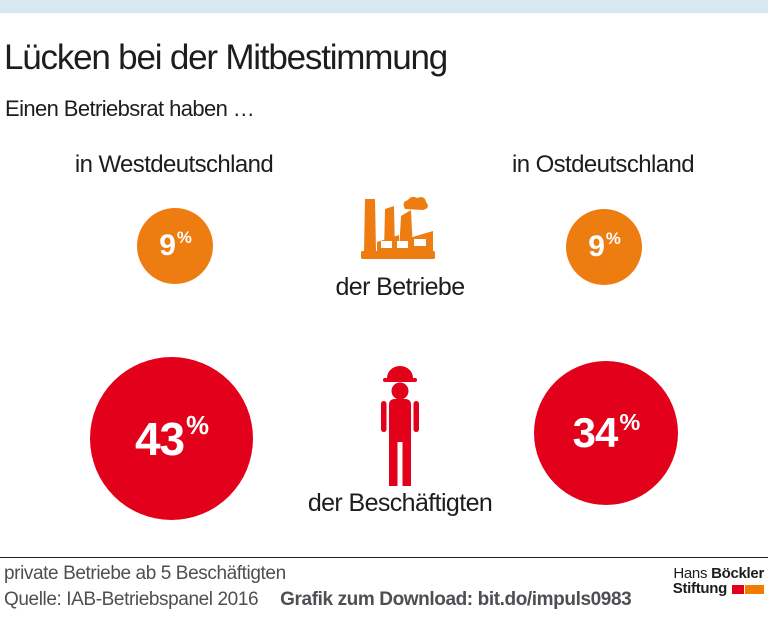 Image resolution: width=768 pixels, height=619 pixels. What do you see at coordinates (384, 557) in the screenshot?
I see `footer-divider` at bounding box center [384, 557].